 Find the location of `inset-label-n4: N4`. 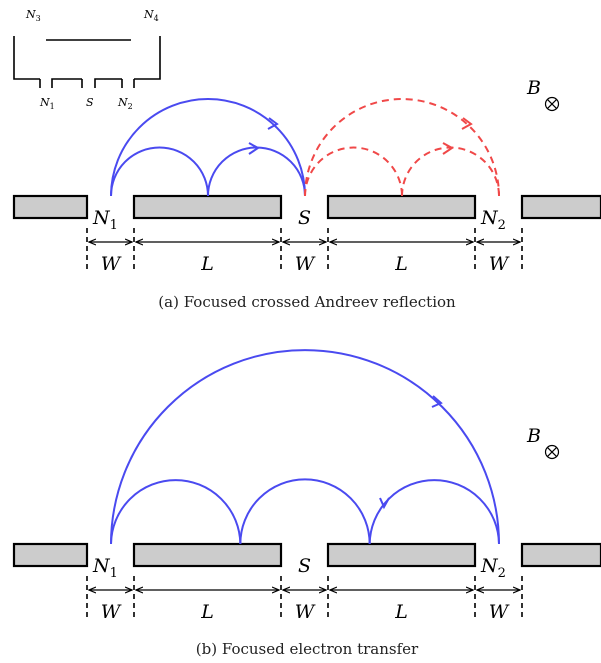

inset-label-n4: N4 is located at coordinates (151, 15).